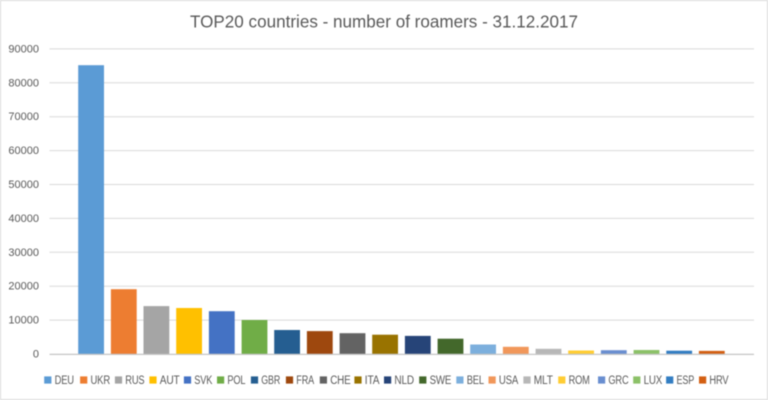  I want to click on svg-text: ROM, so click(579, 381).